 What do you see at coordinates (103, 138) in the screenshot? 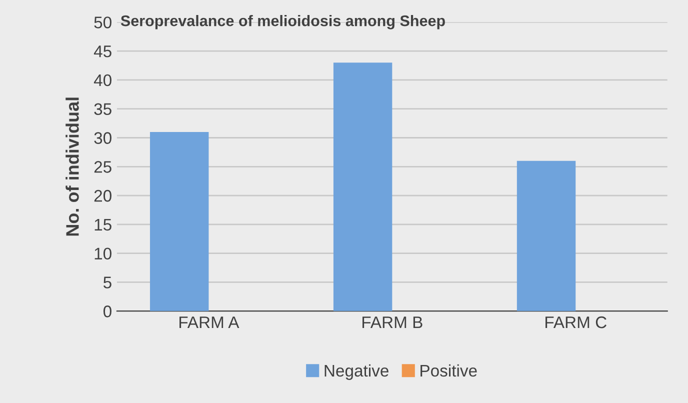
I see `y-tick-label: 30` at bounding box center [103, 138].